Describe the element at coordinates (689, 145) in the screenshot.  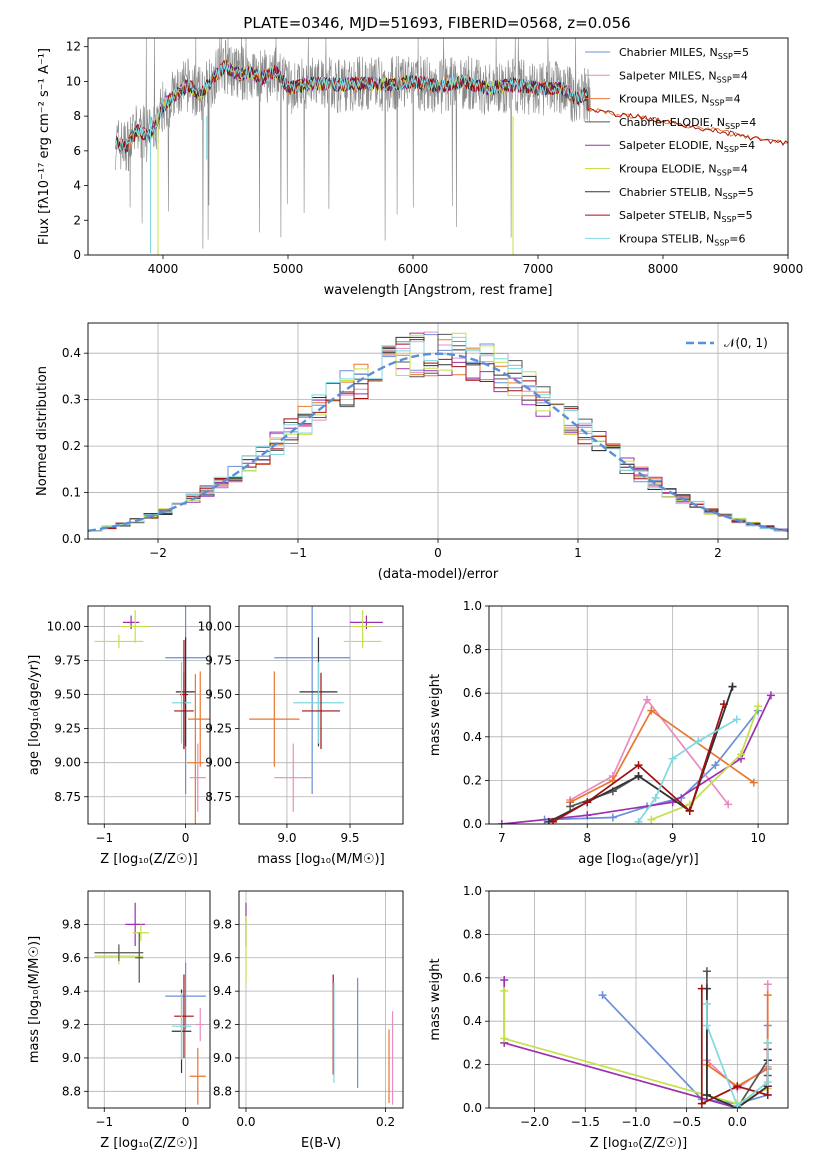
I see `legend-library: ELODIE` at that location.